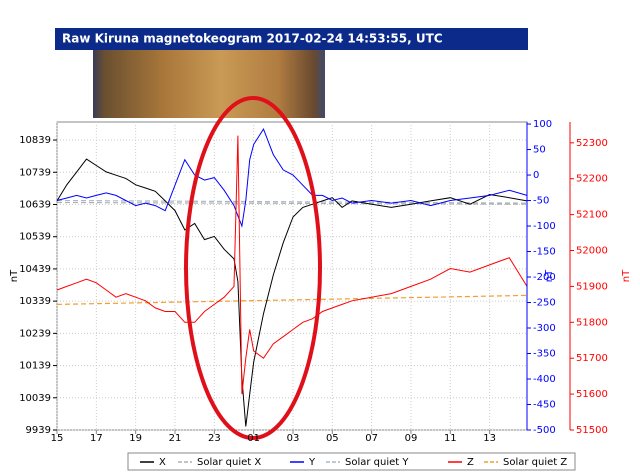 The image size is (640, 473). I want to click on y3-tick-label: 51500, so click(592, 430).